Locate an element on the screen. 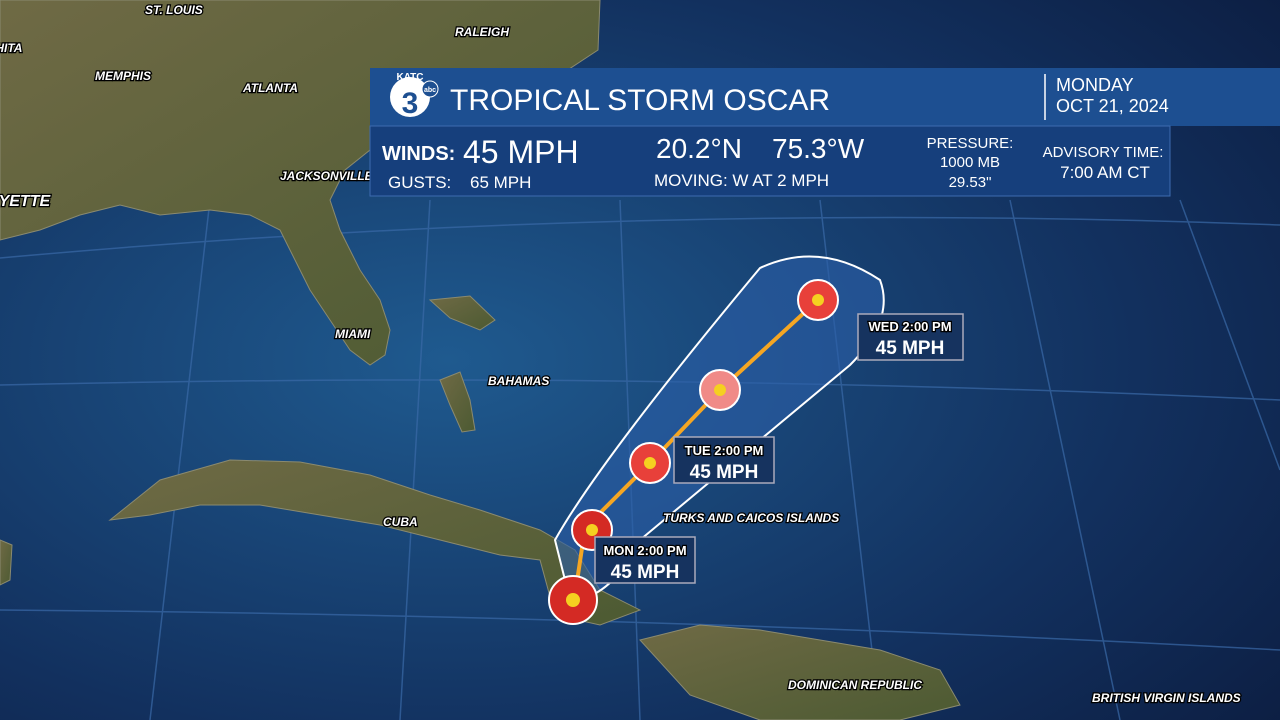 The image size is (1280, 720). city-label: LAFAYETTE is located at coordinates (25, 201).